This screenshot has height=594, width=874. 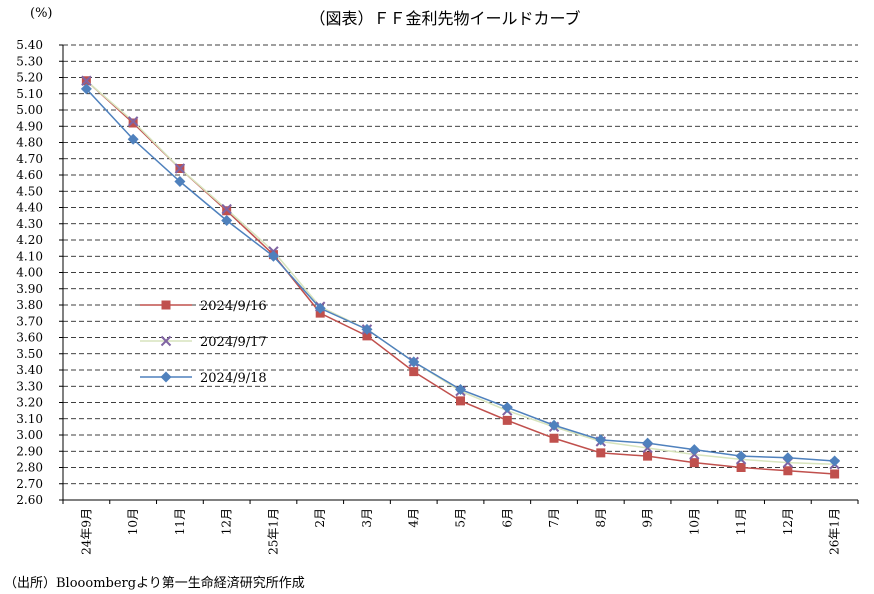 I want to click on y-axis-unit-label: (%), so click(x=41, y=13).